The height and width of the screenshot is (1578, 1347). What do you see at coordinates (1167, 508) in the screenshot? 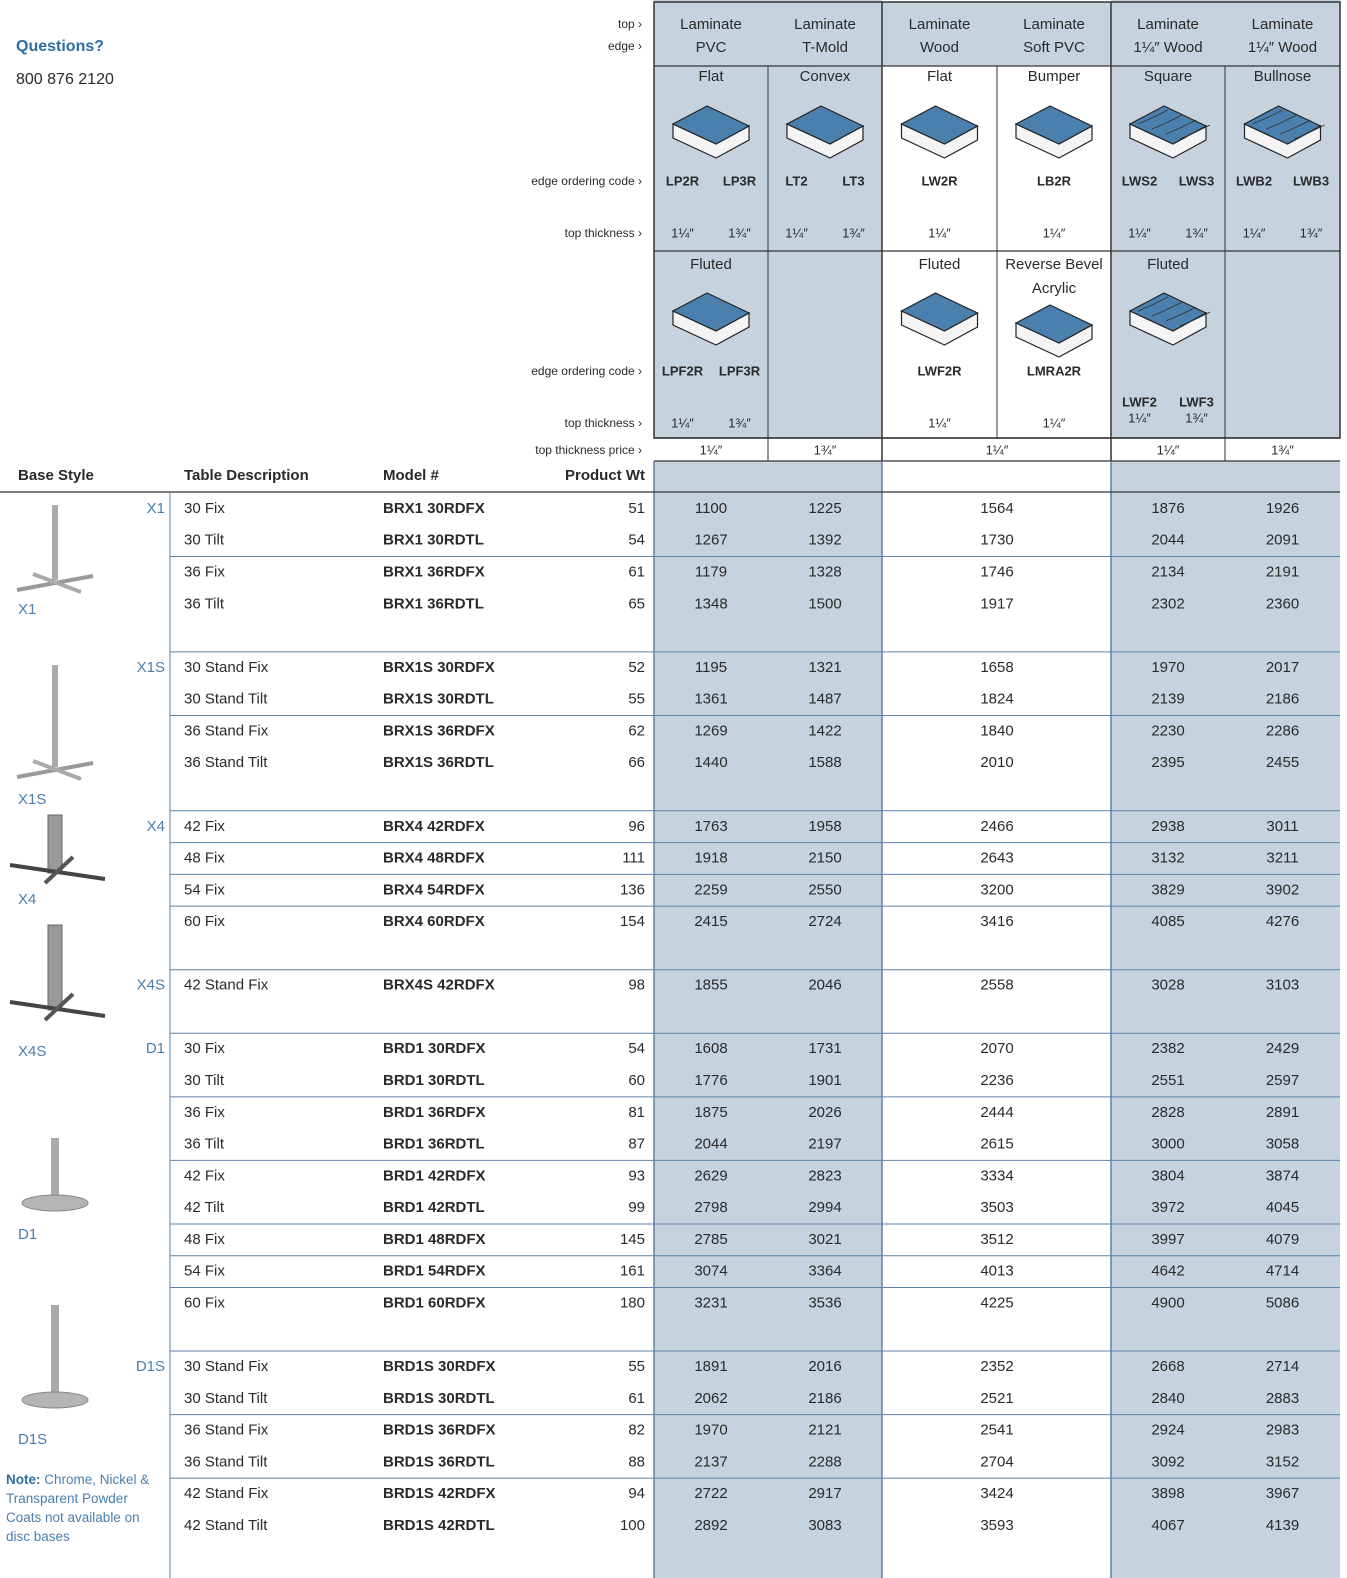
I see `price: 1876` at bounding box center [1167, 508].